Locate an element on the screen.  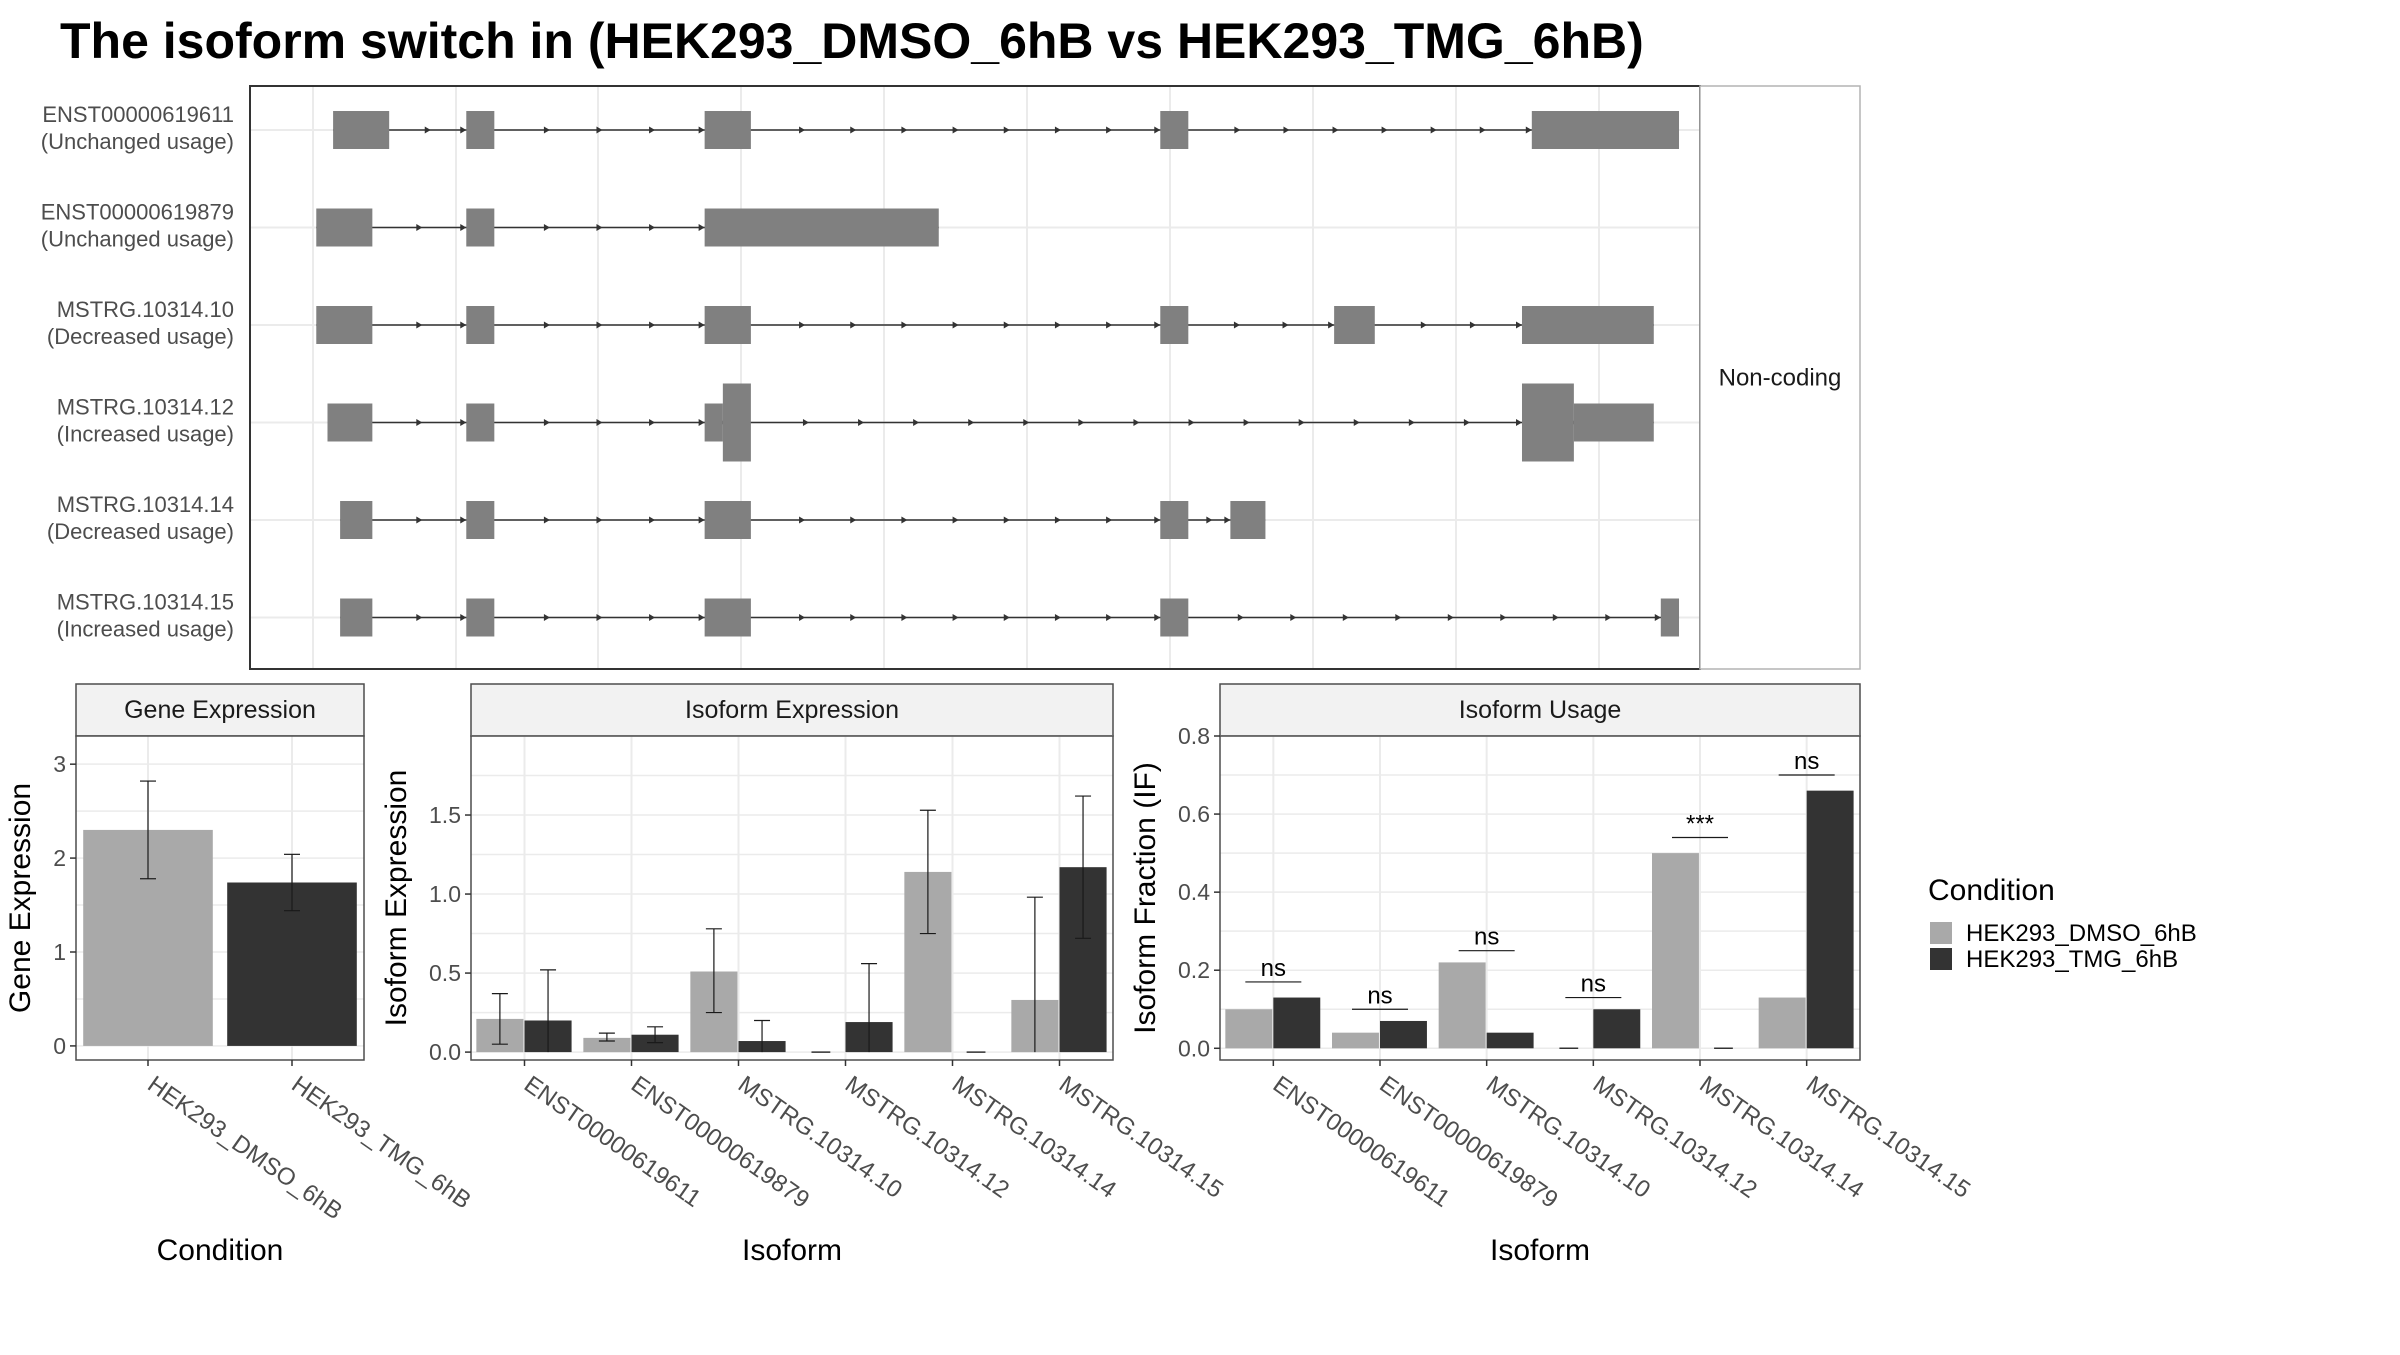
bar-HEK293_DMSO_6hB-MSTRG.10314.15 is located at coordinates (1782, 1023).